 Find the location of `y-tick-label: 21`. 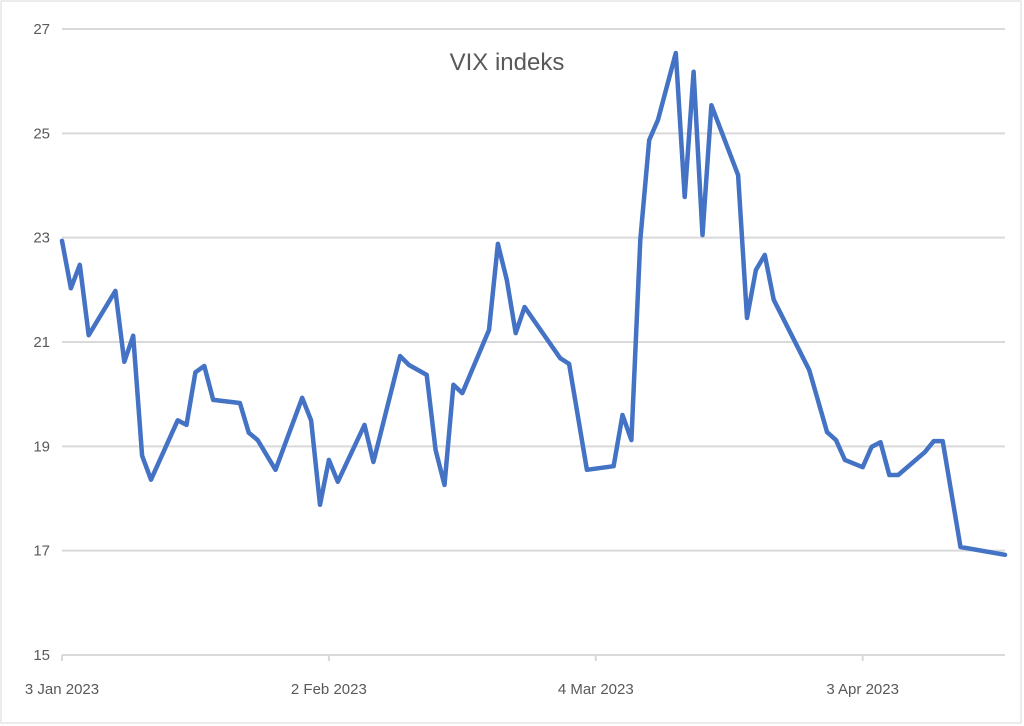

y-tick-label: 21 is located at coordinates (41, 342).